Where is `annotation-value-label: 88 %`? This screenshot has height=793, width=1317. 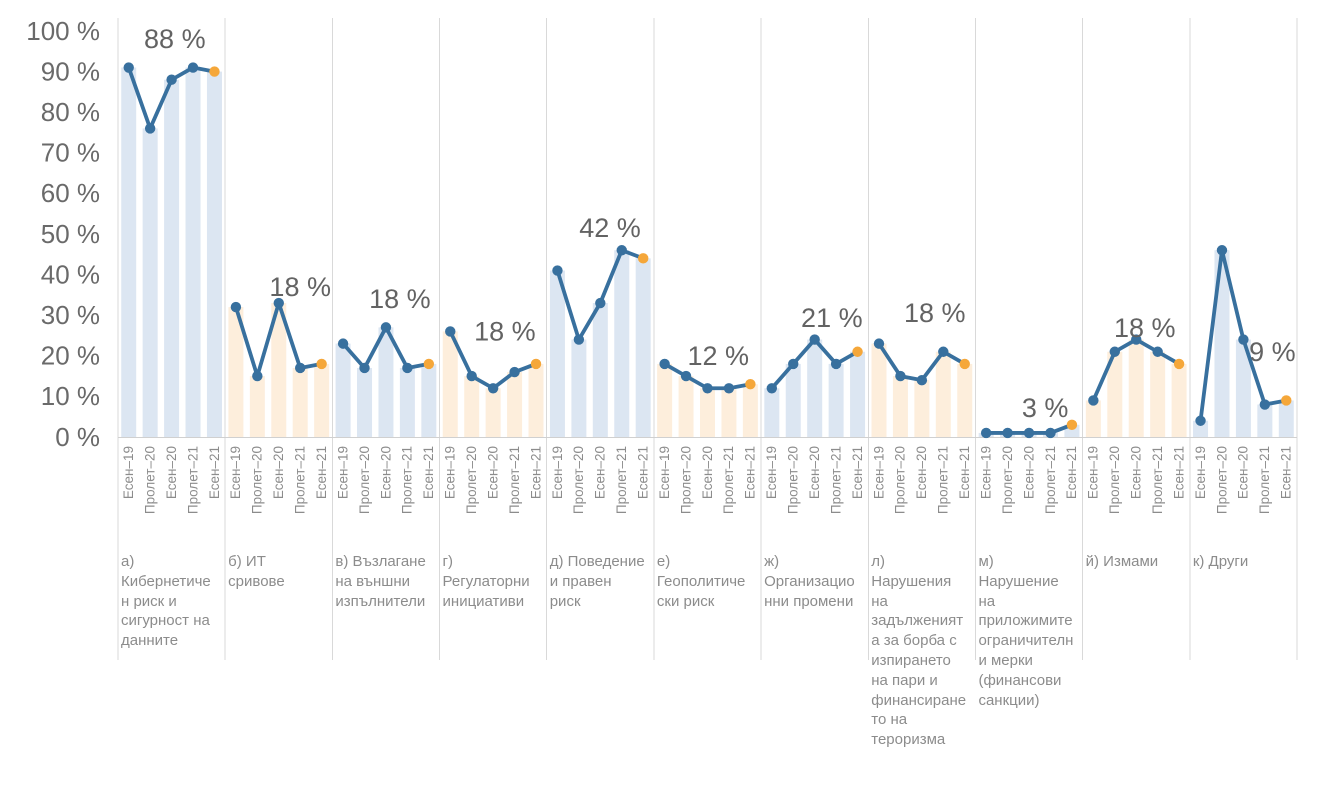 annotation-value-label: 88 % is located at coordinates (175, 39).